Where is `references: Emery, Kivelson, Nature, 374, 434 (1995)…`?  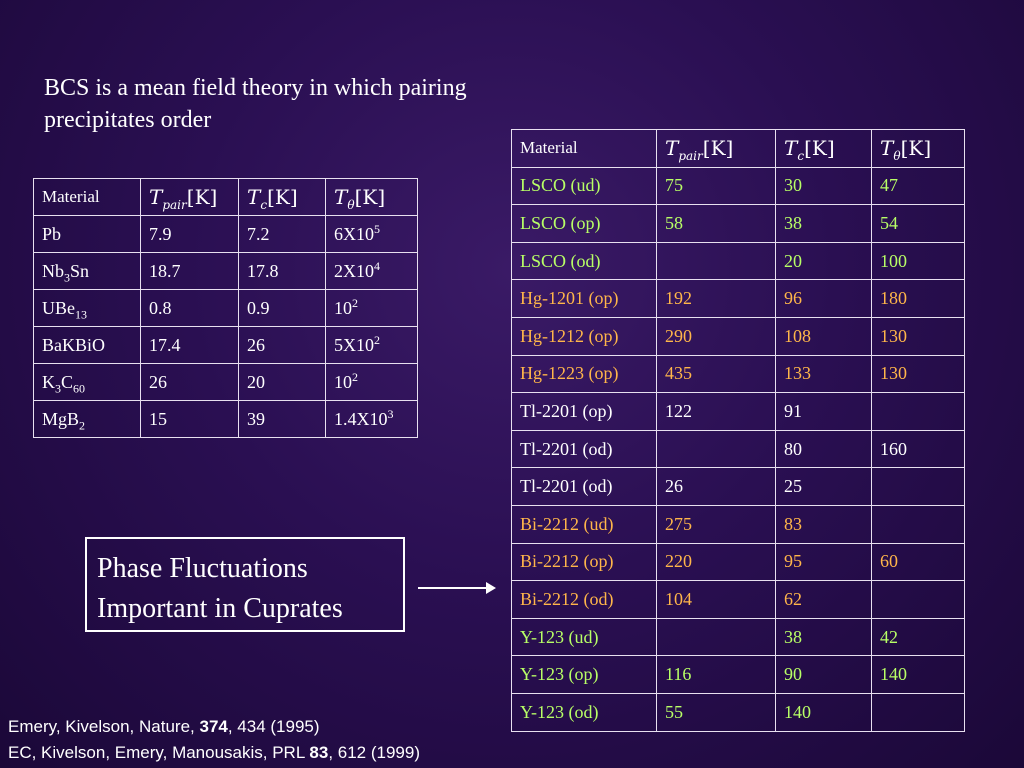
references: Emery, Kivelson, Nature, 374, 434 (1995)… is located at coordinates (214, 740).